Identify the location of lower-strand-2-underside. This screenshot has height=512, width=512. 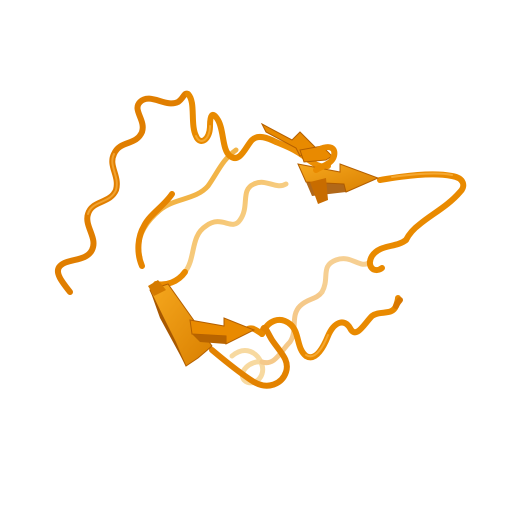
(209, 339).